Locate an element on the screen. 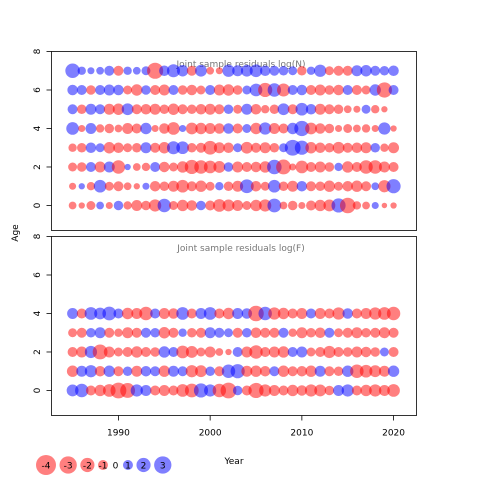  bottom-bubble-age2-1992 is located at coordinates (137, 352).